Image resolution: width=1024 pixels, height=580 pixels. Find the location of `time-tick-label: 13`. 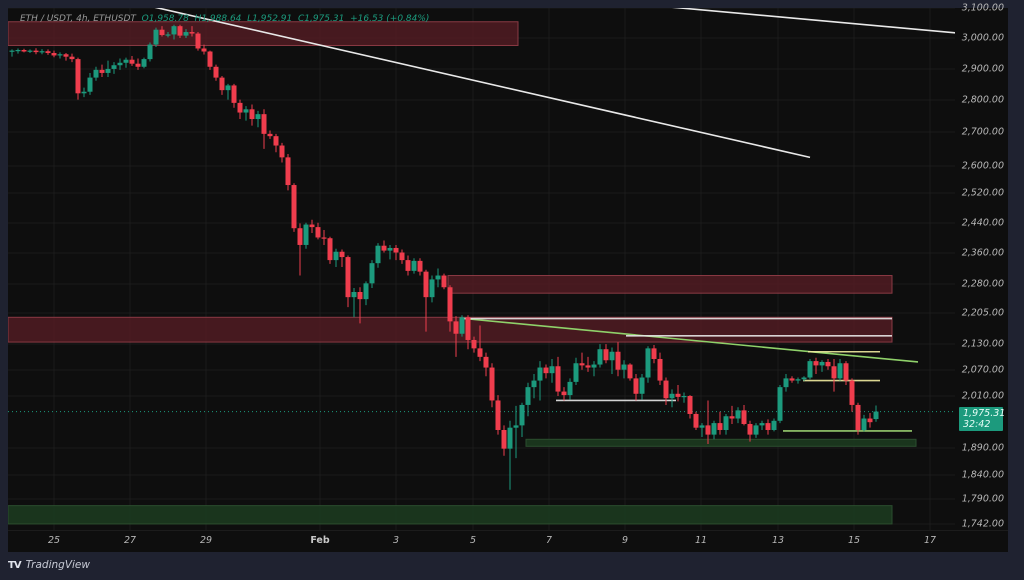

time-tick-label: 13 is located at coordinates (778, 540).